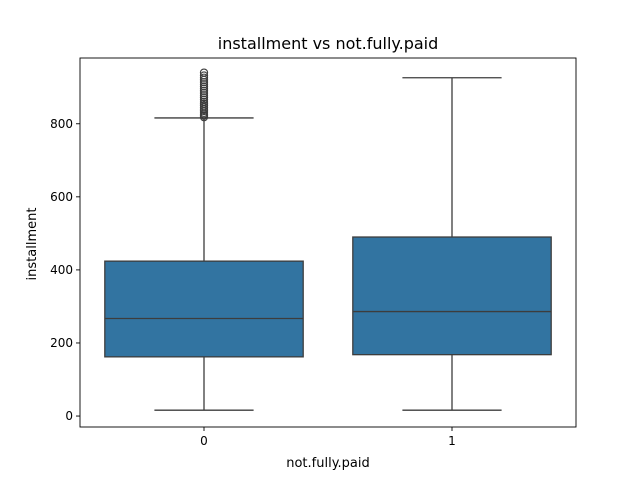 Image resolution: width=640 pixels, height=484 pixels. Describe the element at coordinates (69, 416) in the screenshot. I see `y-tick-label: 0` at that location.